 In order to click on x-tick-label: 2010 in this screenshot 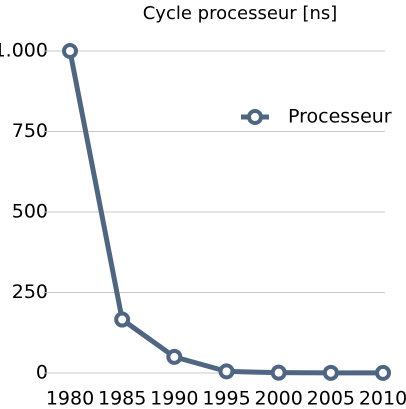, I will do `click(382, 398)`.